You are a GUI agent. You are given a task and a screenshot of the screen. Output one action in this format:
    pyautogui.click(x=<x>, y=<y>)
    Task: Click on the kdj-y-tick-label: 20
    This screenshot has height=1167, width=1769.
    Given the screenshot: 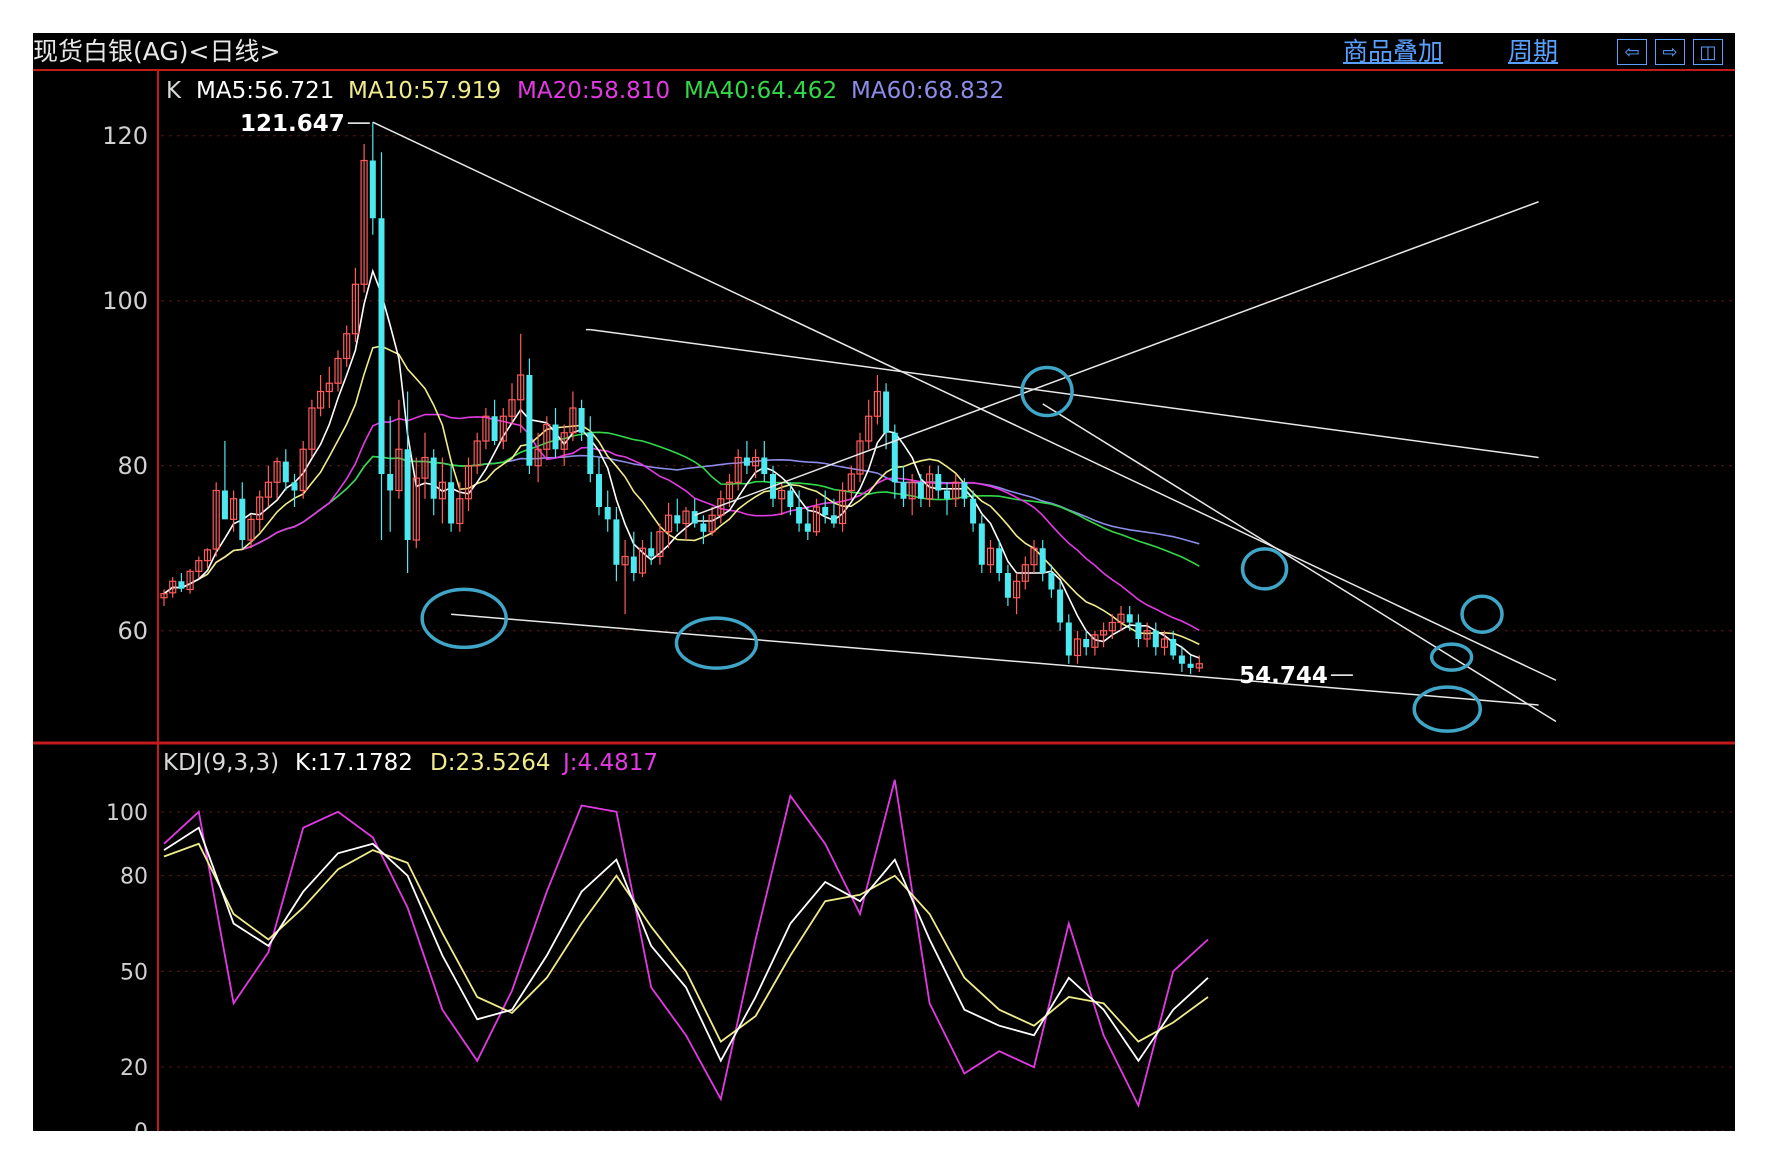 What is the action you would take?
    pyautogui.click(x=134, y=1068)
    